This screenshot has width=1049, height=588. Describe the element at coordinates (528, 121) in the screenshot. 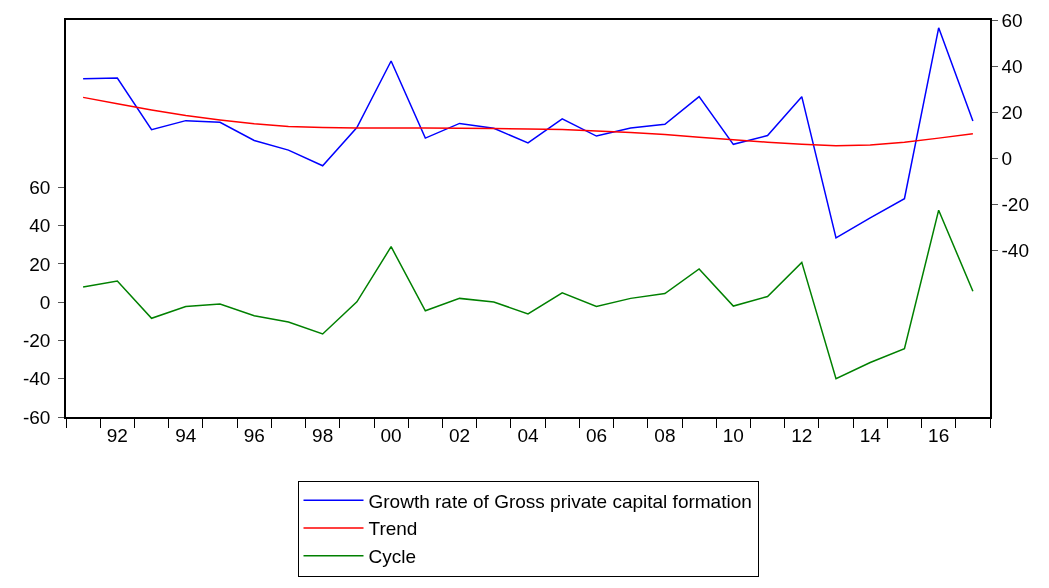

I see `line-series` at that location.